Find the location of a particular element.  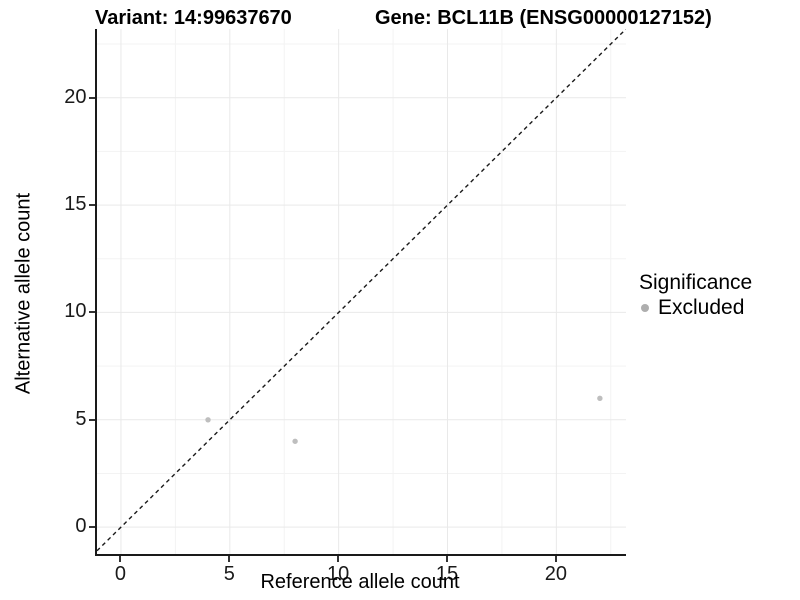

x-tick-label: 5 is located at coordinates (229, 574).